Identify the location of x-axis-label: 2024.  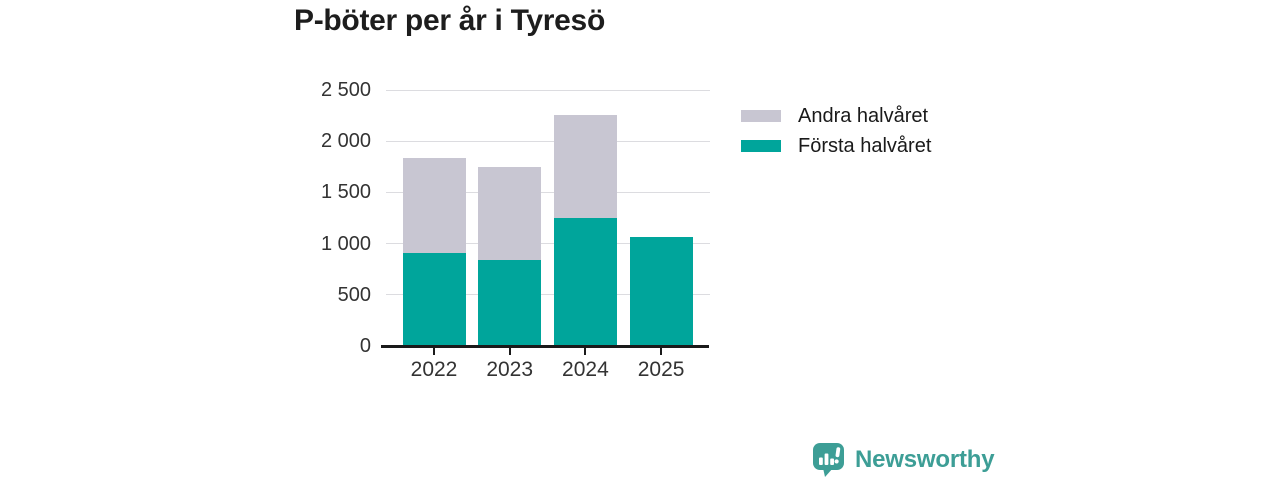
(585, 369).